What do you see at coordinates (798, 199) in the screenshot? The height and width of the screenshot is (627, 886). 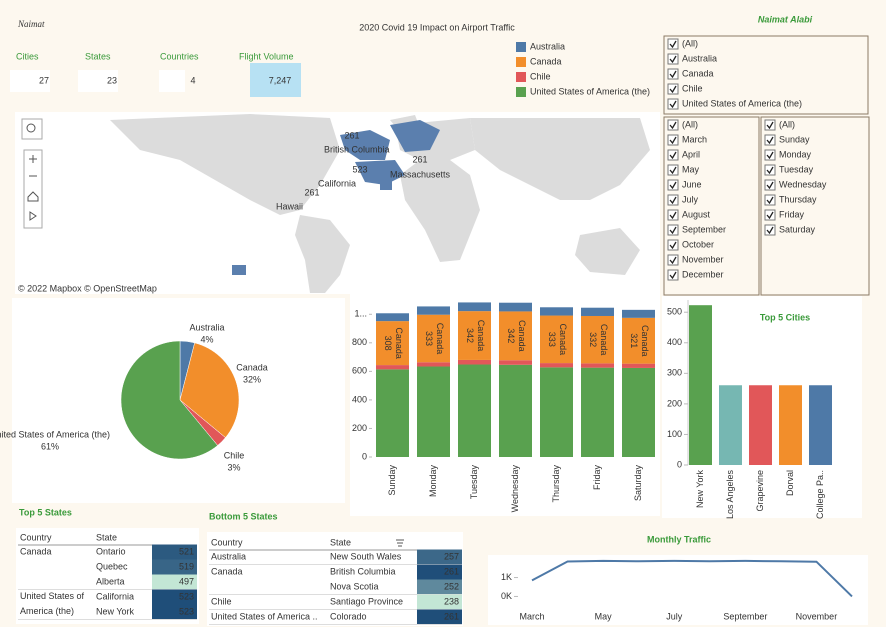 I see `filter-option: Thursday` at bounding box center [798, 199].